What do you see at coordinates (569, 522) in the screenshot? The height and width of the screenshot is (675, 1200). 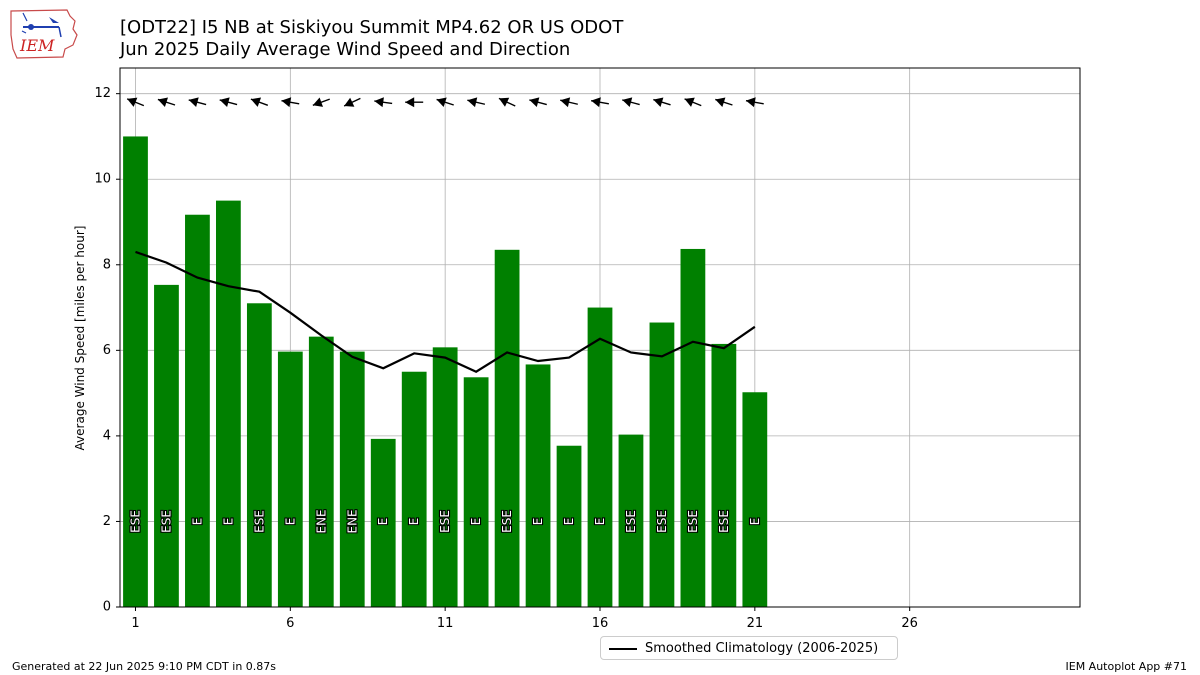 I see `direction-label-day-15: E` at bounding box center [569, 522].